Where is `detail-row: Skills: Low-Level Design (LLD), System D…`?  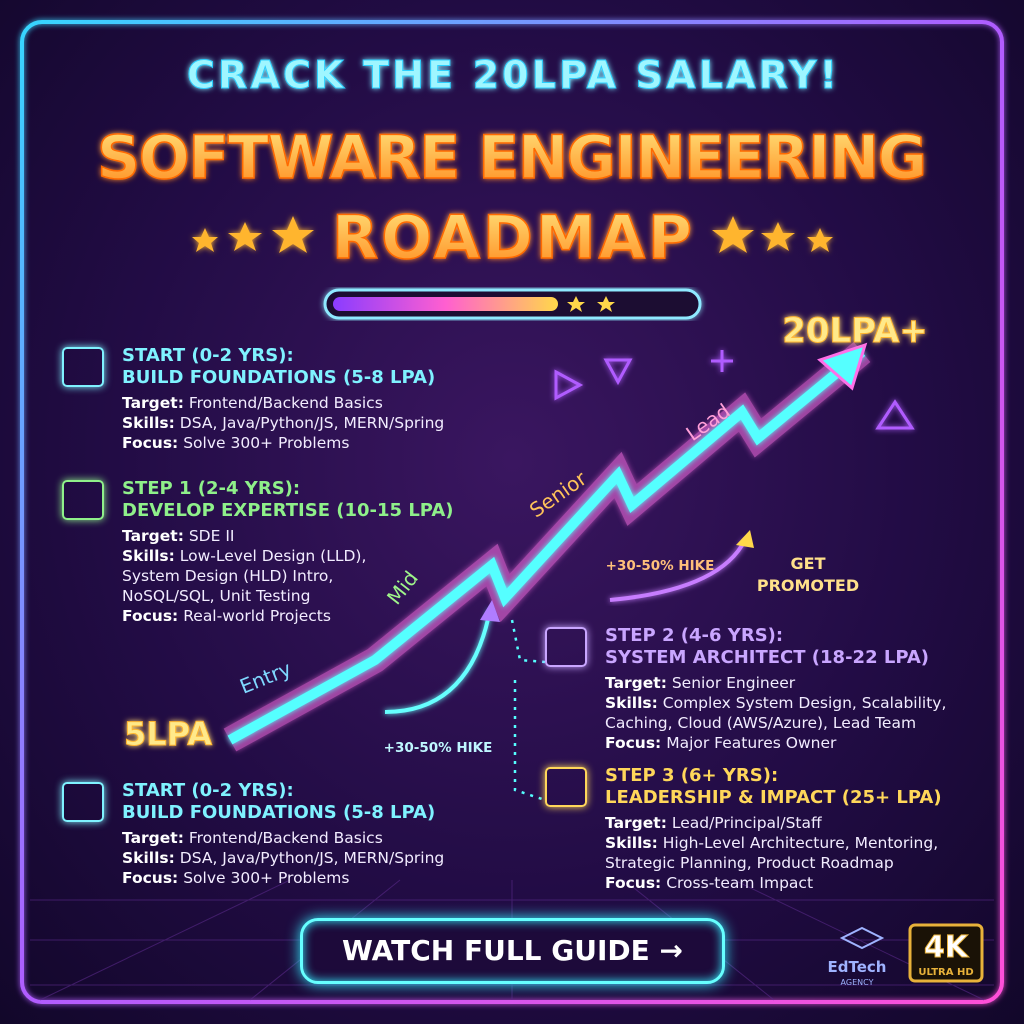 detail-row: Skills: Low-Level Design (LLD), System D… is located at coordinates (267, 576).